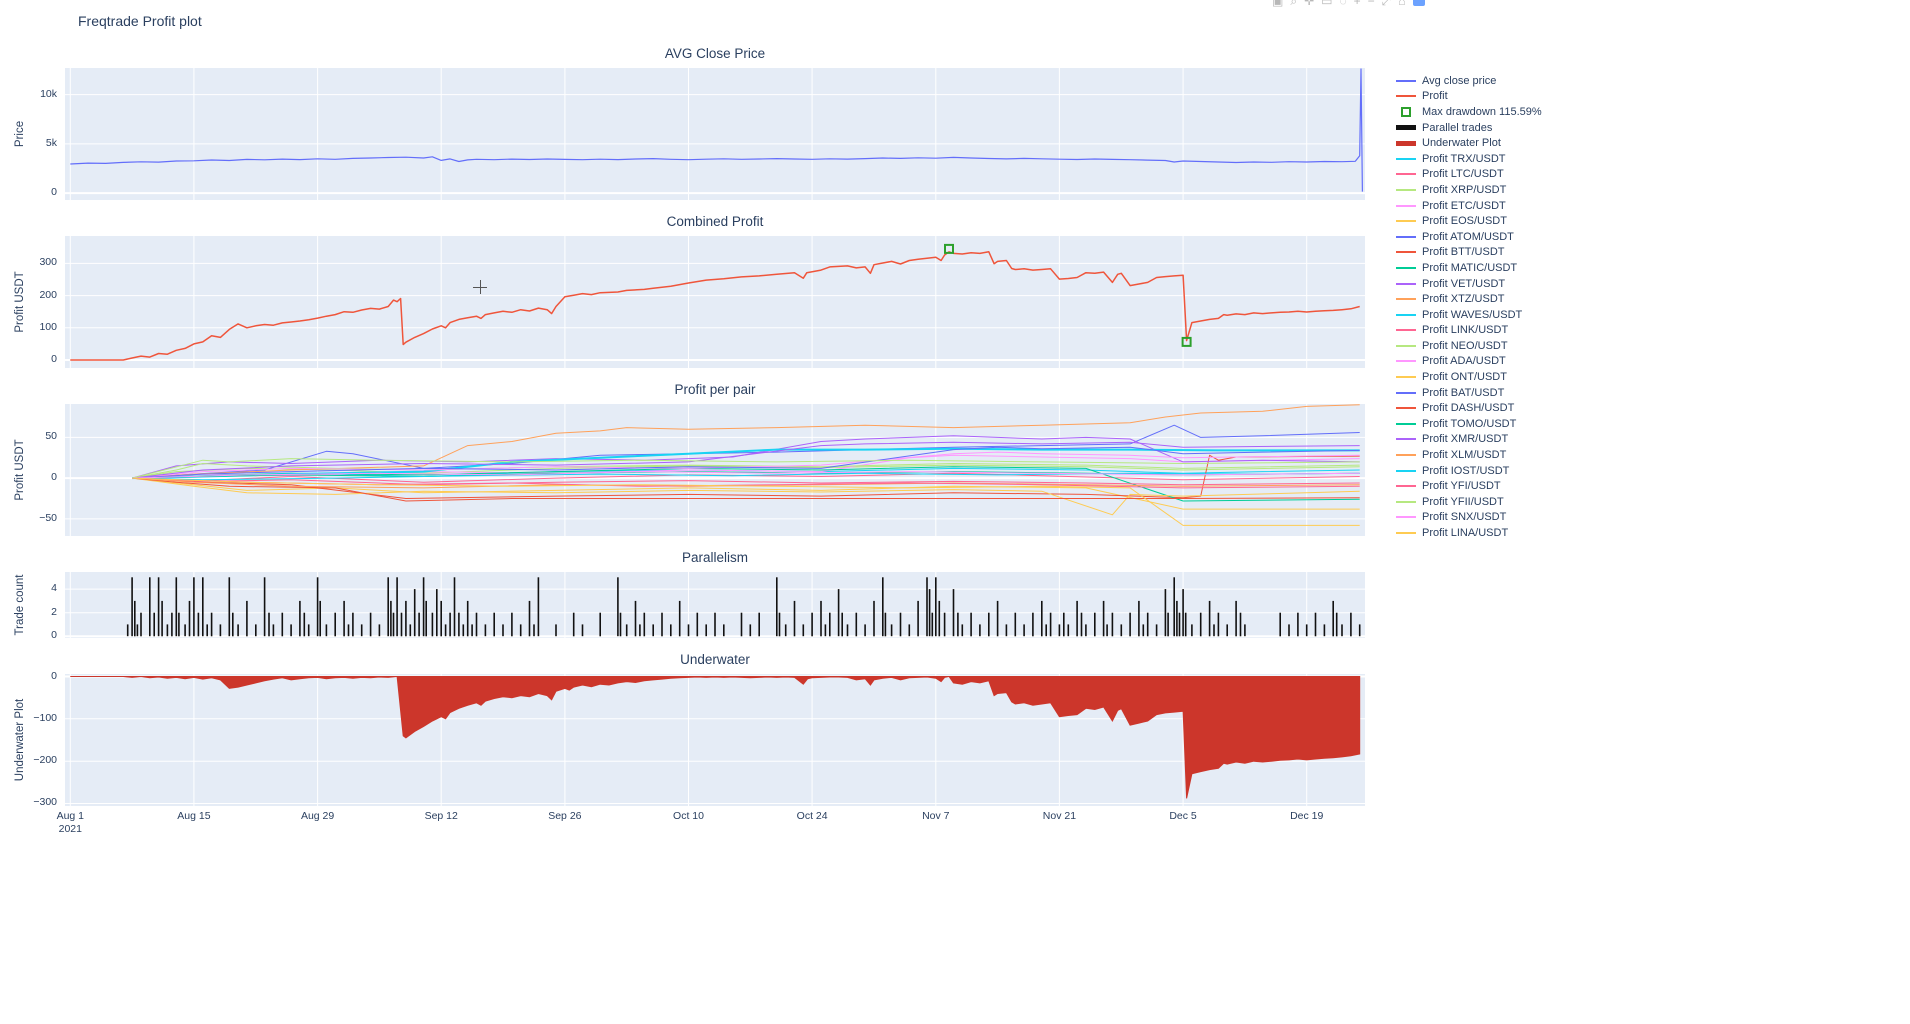 Image resolution: width=1910 pixels, height=1024 pixels. I want to click on zoom-out-icon: −, so click(1371, 4).